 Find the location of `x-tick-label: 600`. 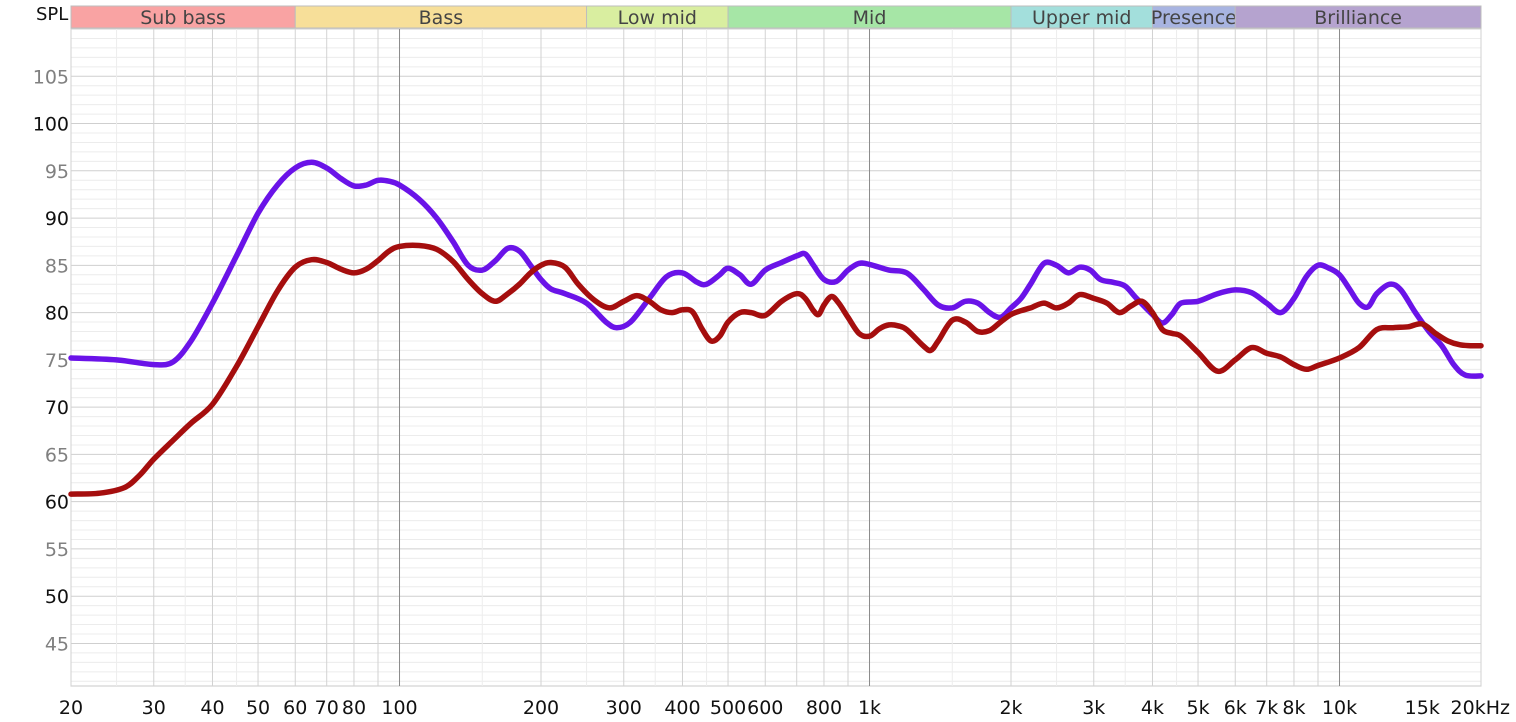

x-tick-label: 600 is located at coordinates (765, 708).